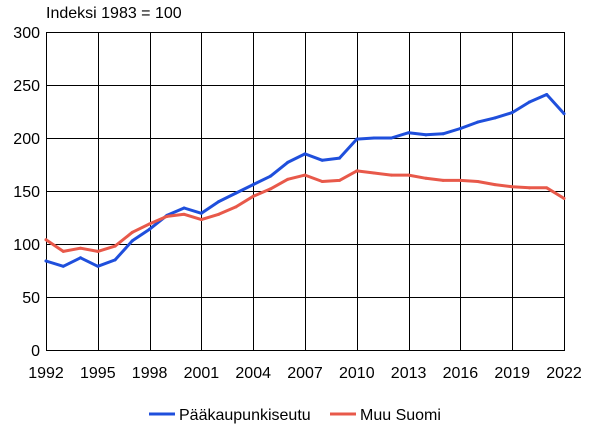 The image size is (590, 432). I want to click on y-tick-label: 300, so click(26, 33).